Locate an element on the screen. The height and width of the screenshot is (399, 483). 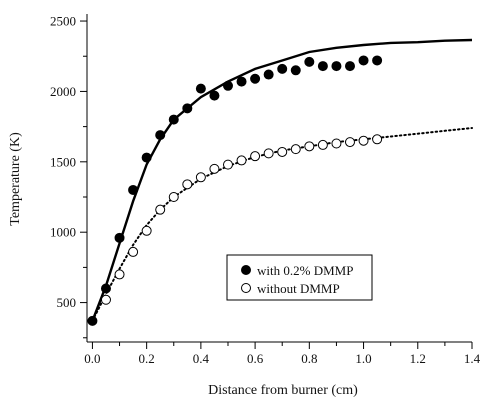
x-tick-label: 0.6 is located at coordinates (255, 358).